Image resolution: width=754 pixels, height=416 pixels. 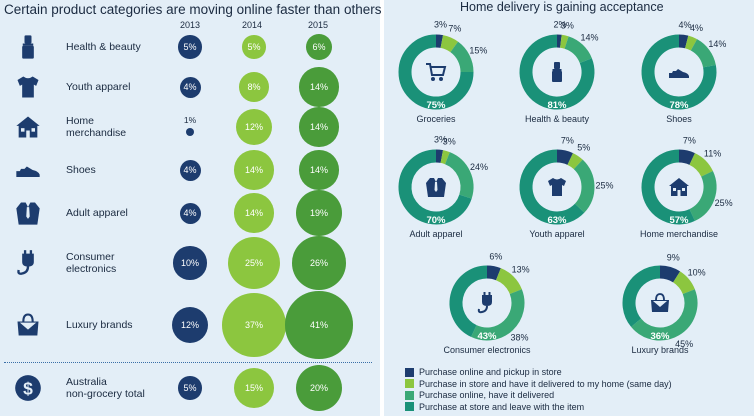 I want to click on donut-category-label: Shoes, so click(x=679, y=118).